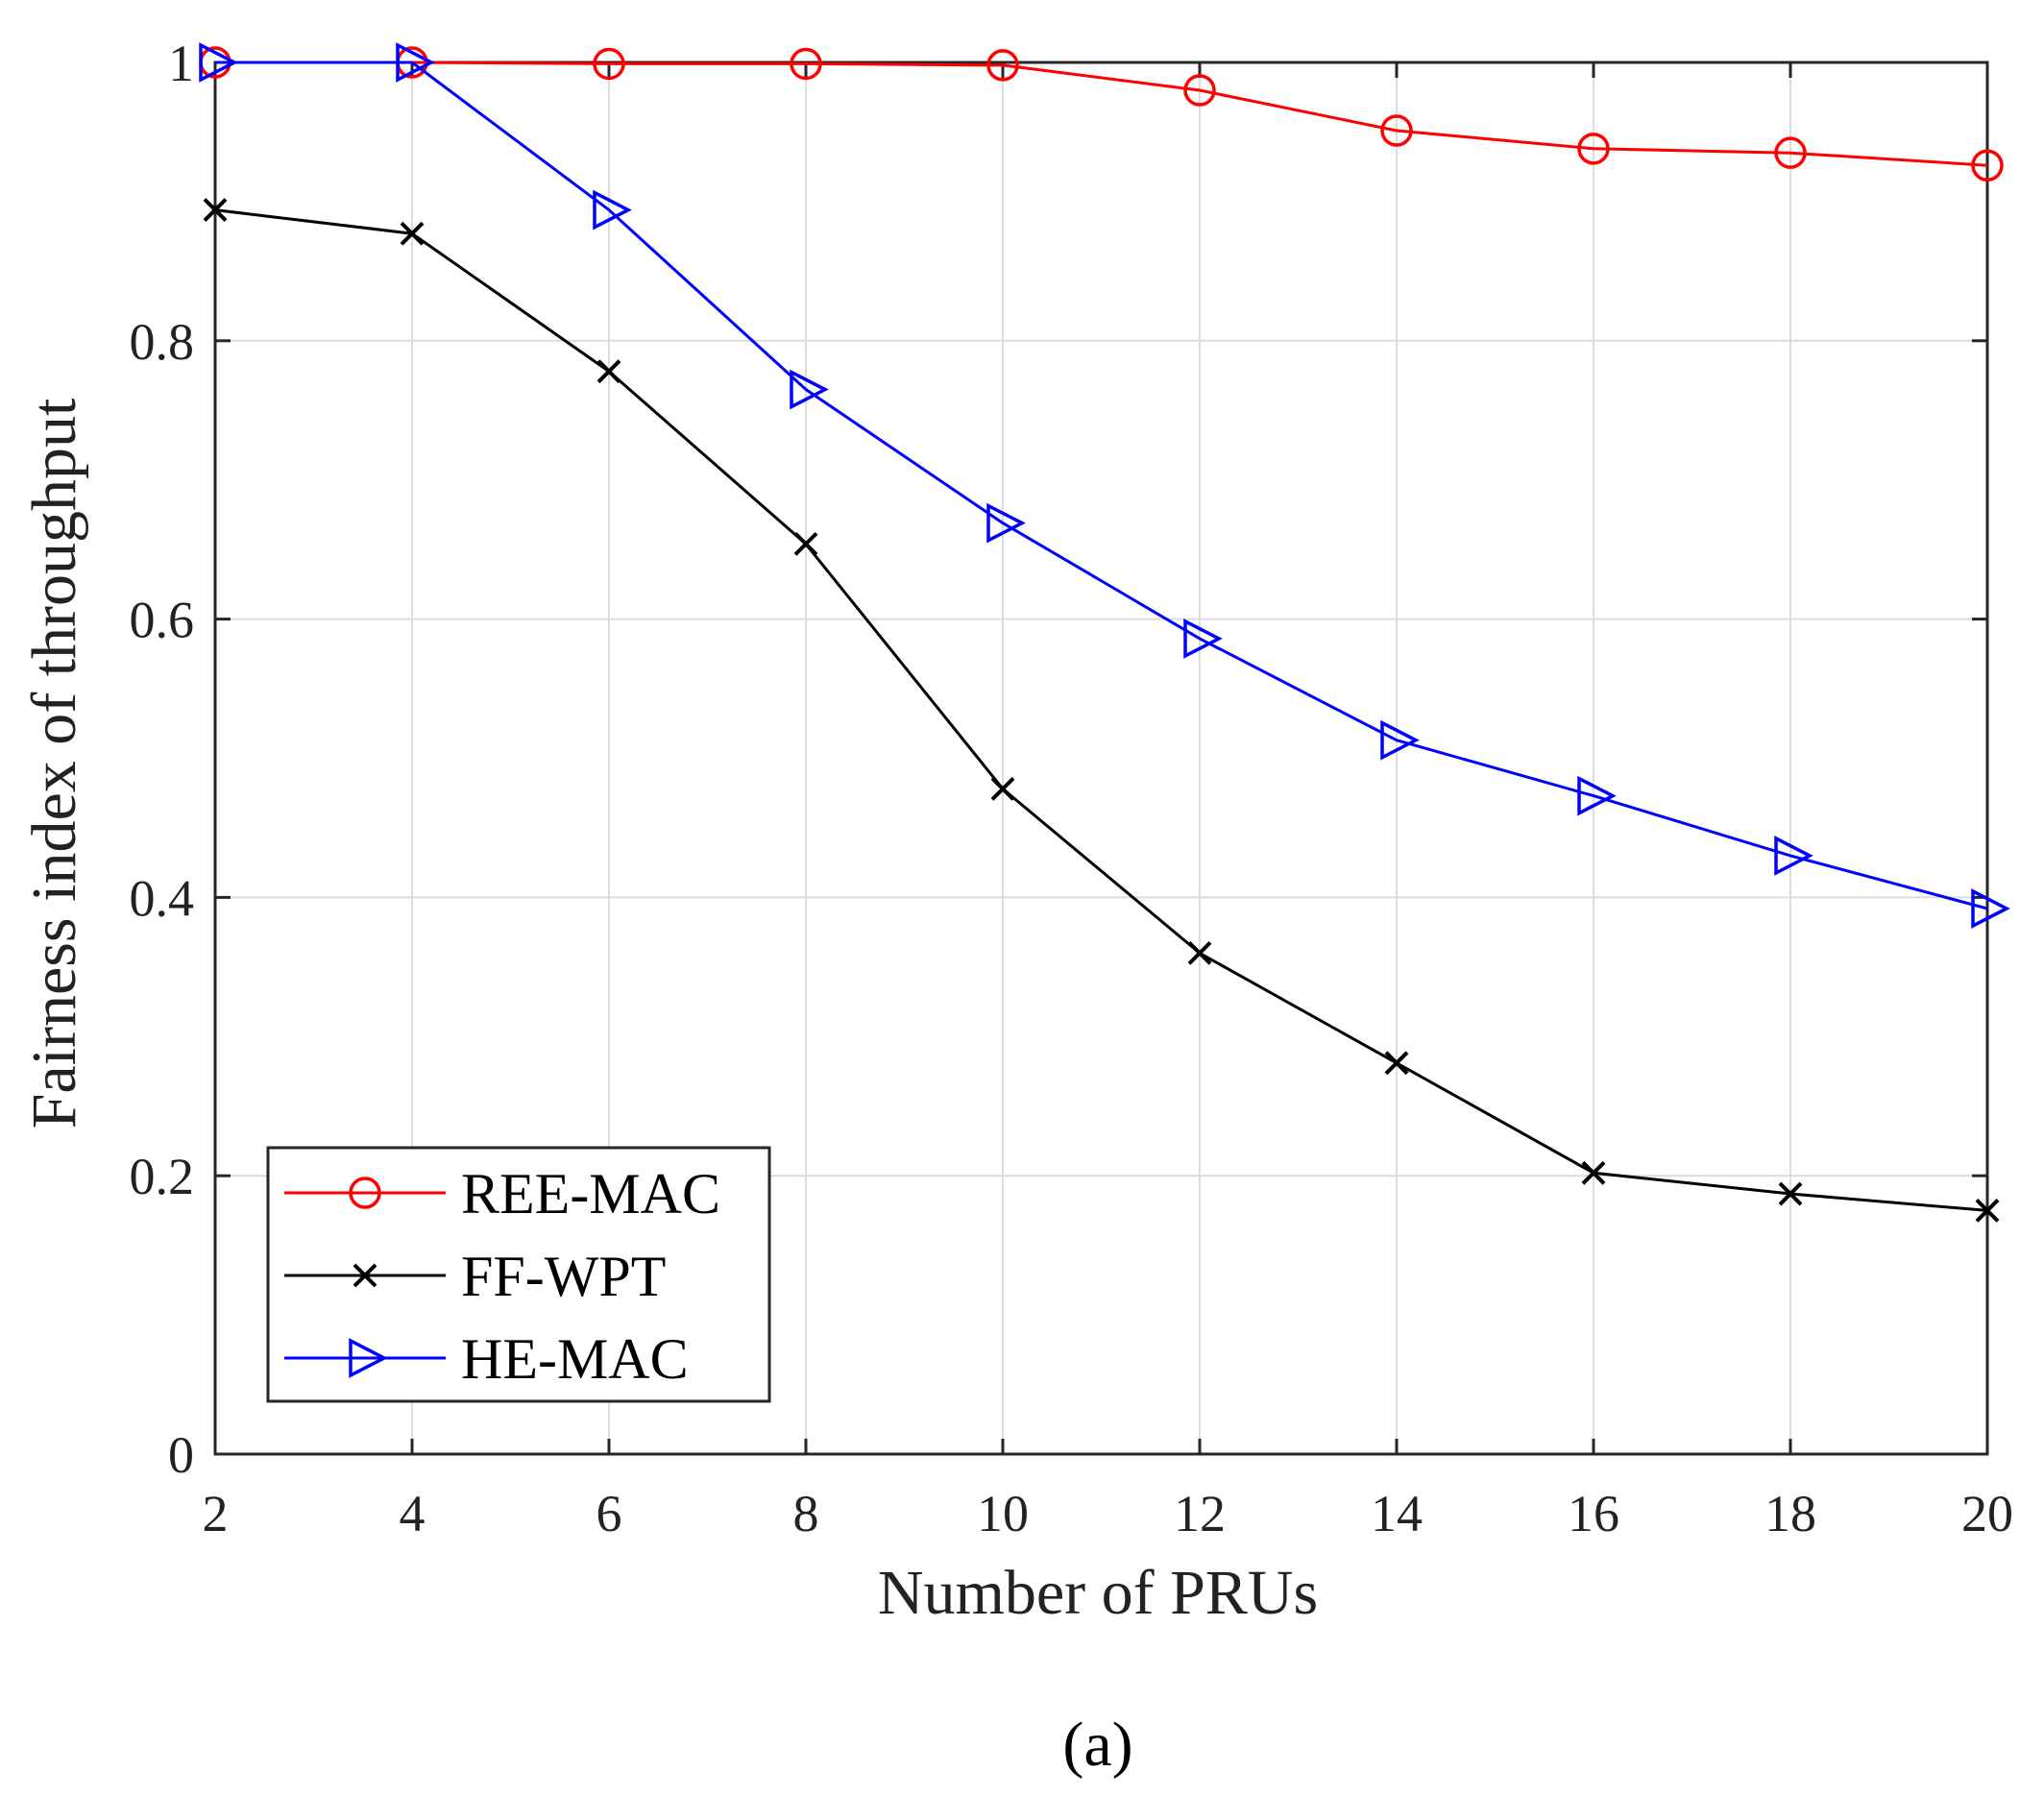 The image size is (2044, 1796). Describe the element at coordinates (563, 1276) in the screenshot. I see `legend-label-ff-wpt: FF-WPT` at that location.